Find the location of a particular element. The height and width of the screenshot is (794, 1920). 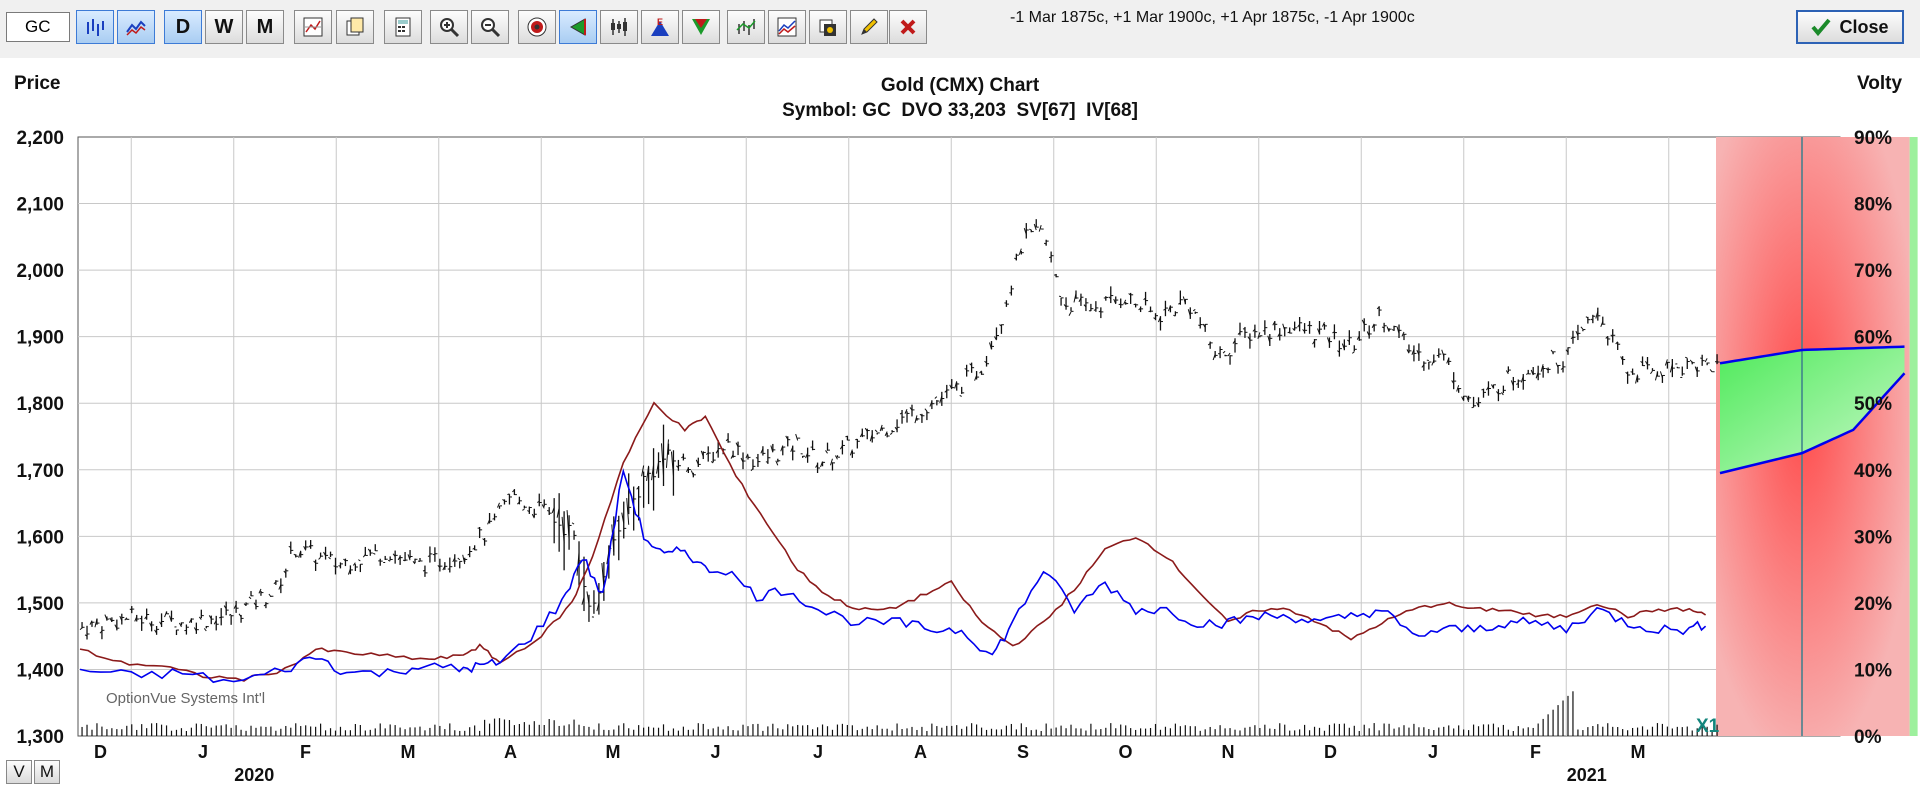

paint-button is located at coordinates (828, 27).